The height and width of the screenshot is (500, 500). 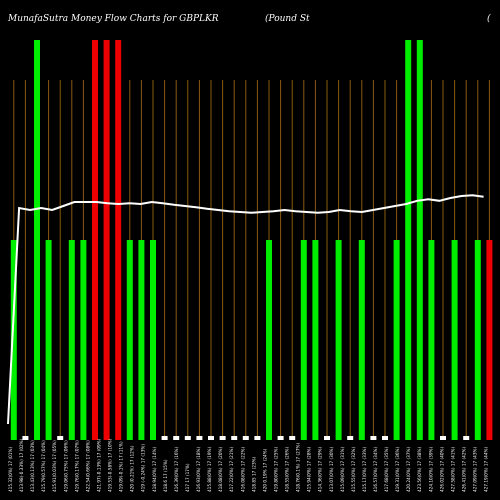 What do you see at coordinates (187, 477) in the screenshot?
I see `x-tick-label: 417 17 (17%)` at bounding box center [187, 477].